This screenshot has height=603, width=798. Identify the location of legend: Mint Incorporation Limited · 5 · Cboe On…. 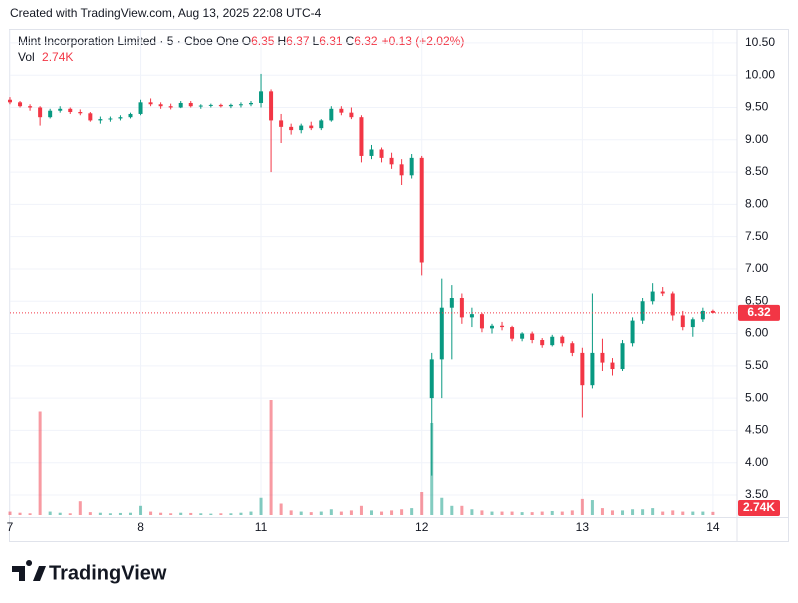
(241, 49).